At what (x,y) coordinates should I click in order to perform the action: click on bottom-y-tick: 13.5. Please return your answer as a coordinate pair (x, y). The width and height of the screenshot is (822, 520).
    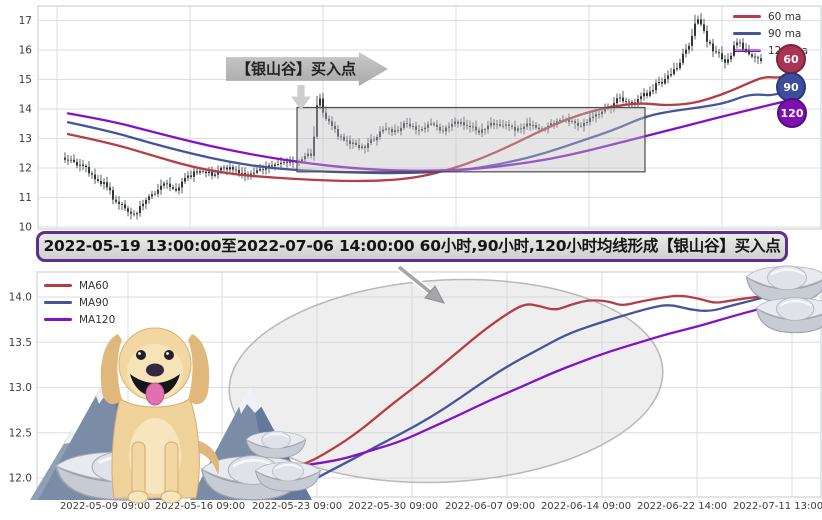
    Looking at the image, I should click on (20, 343).